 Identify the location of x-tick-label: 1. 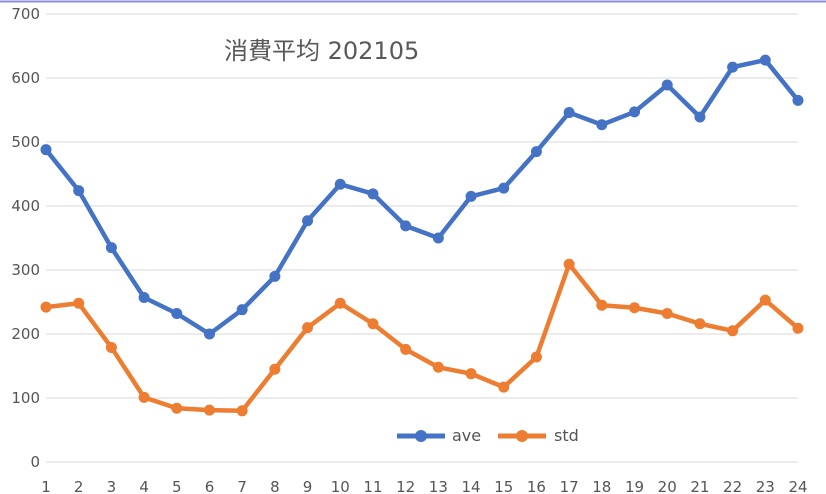
(46, 486).